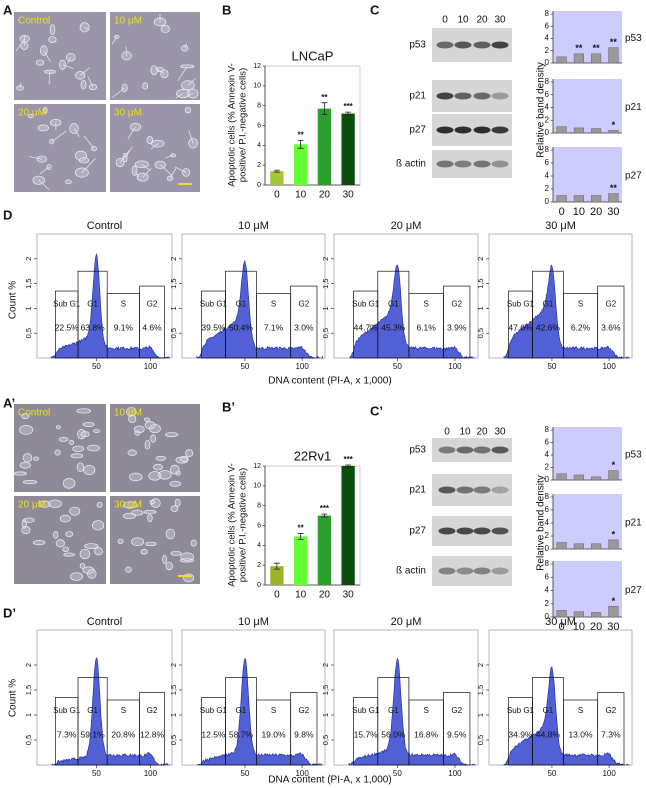  I want to click on y-tick-label: 0,5, so click(480, 740).